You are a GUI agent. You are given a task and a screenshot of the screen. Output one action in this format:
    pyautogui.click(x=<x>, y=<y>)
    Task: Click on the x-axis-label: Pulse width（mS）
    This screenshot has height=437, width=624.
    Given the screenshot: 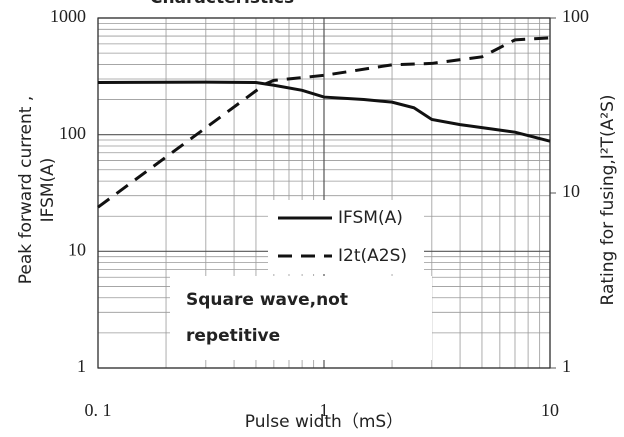 What is the action you would take?
    pyautogui.click(x=324, y=422)
    